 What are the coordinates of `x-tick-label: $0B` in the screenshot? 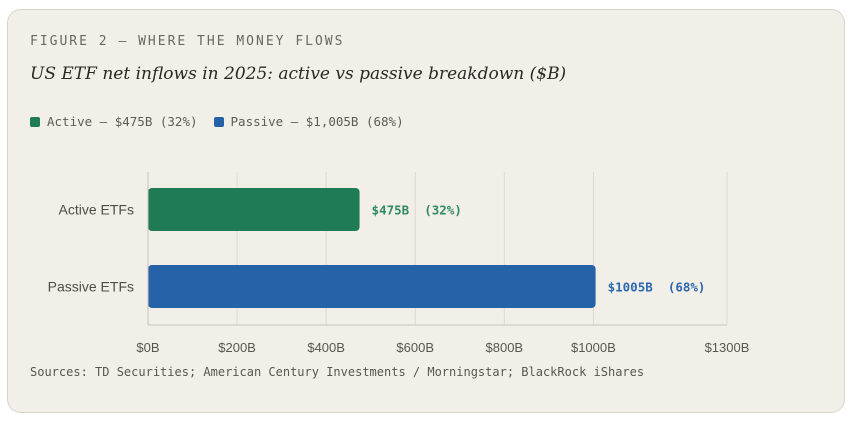 It's located at (147, 347).